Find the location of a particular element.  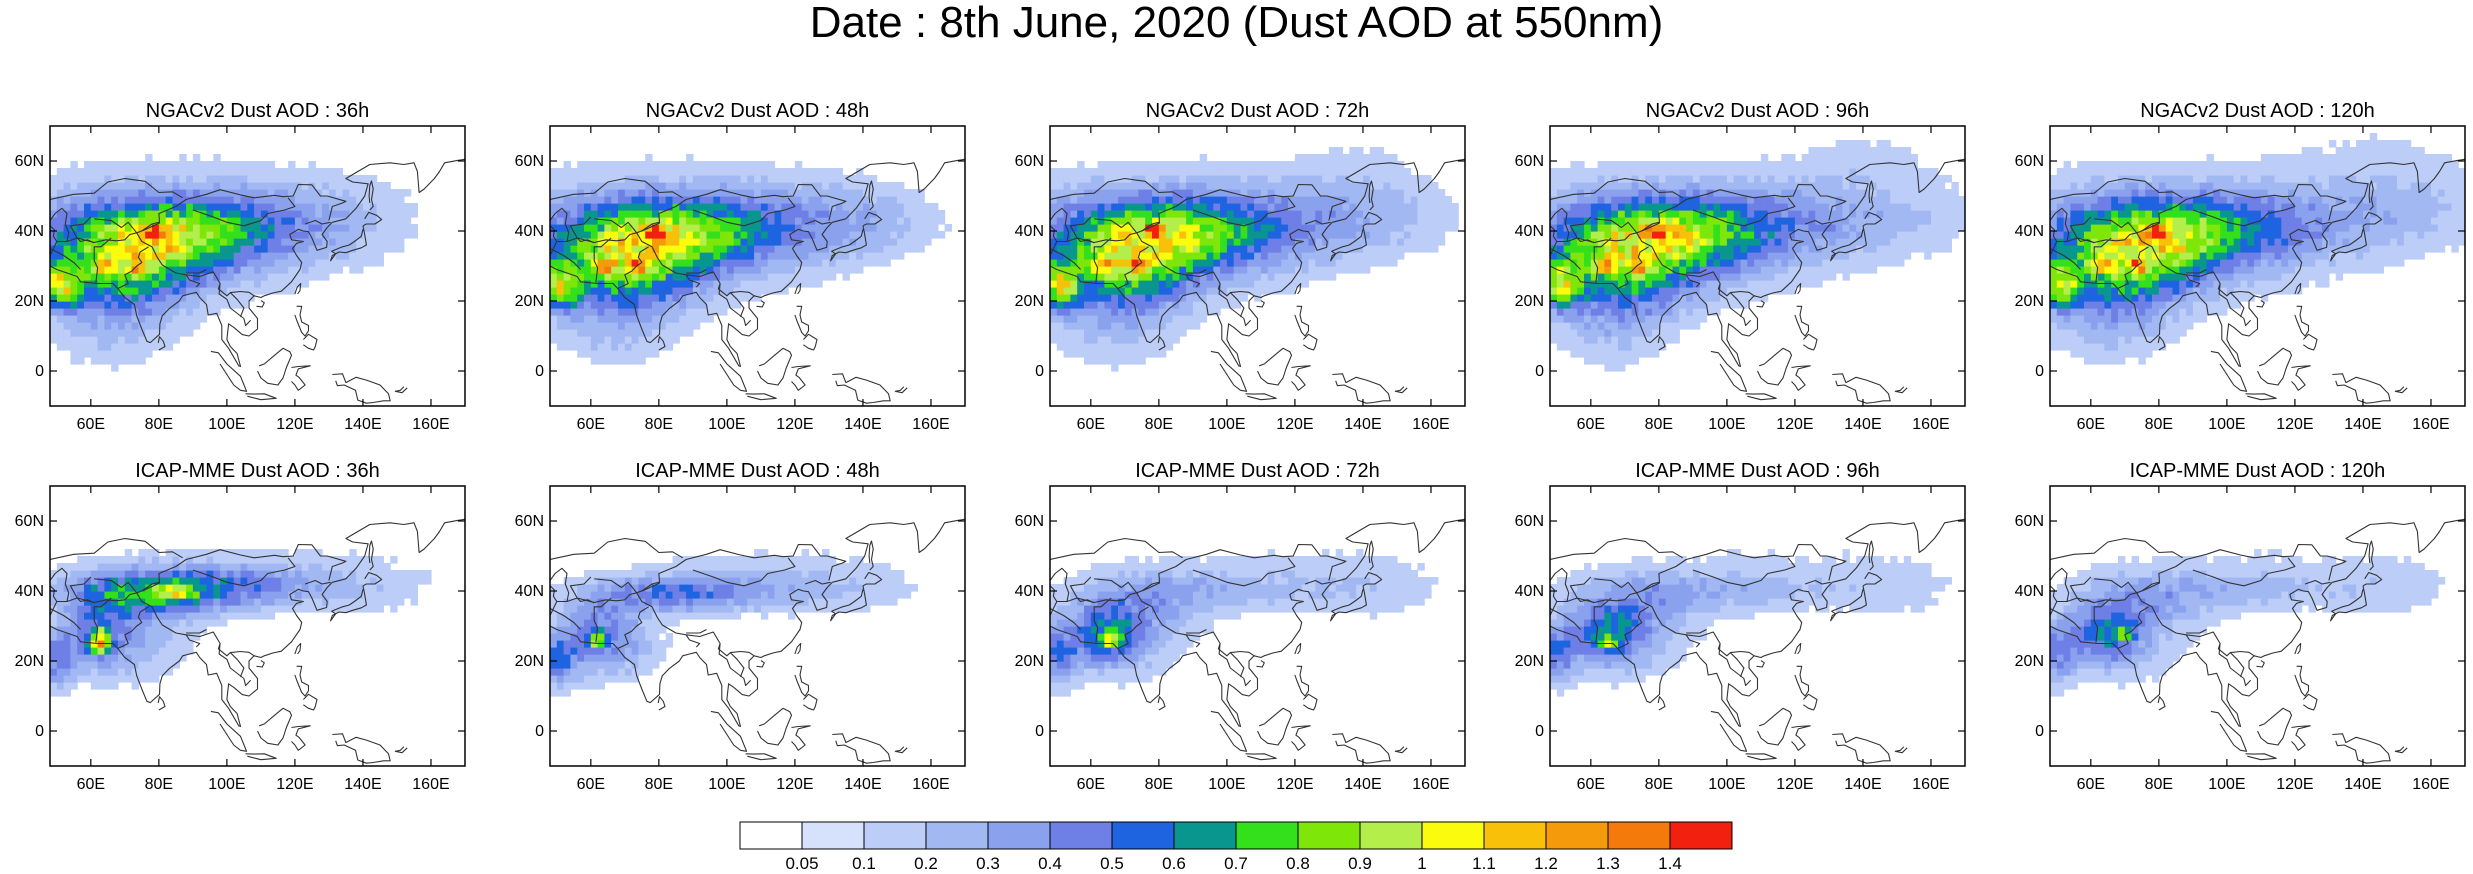

colorbar-label: 0.8 is located at coordinates (1298, 863).